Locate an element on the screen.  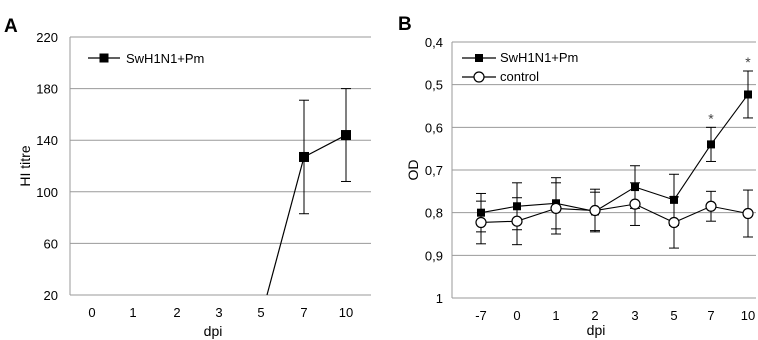
panel-a-x-ticks: 0 1 2 3 5 7 10 is located at coordinates (220, 312).